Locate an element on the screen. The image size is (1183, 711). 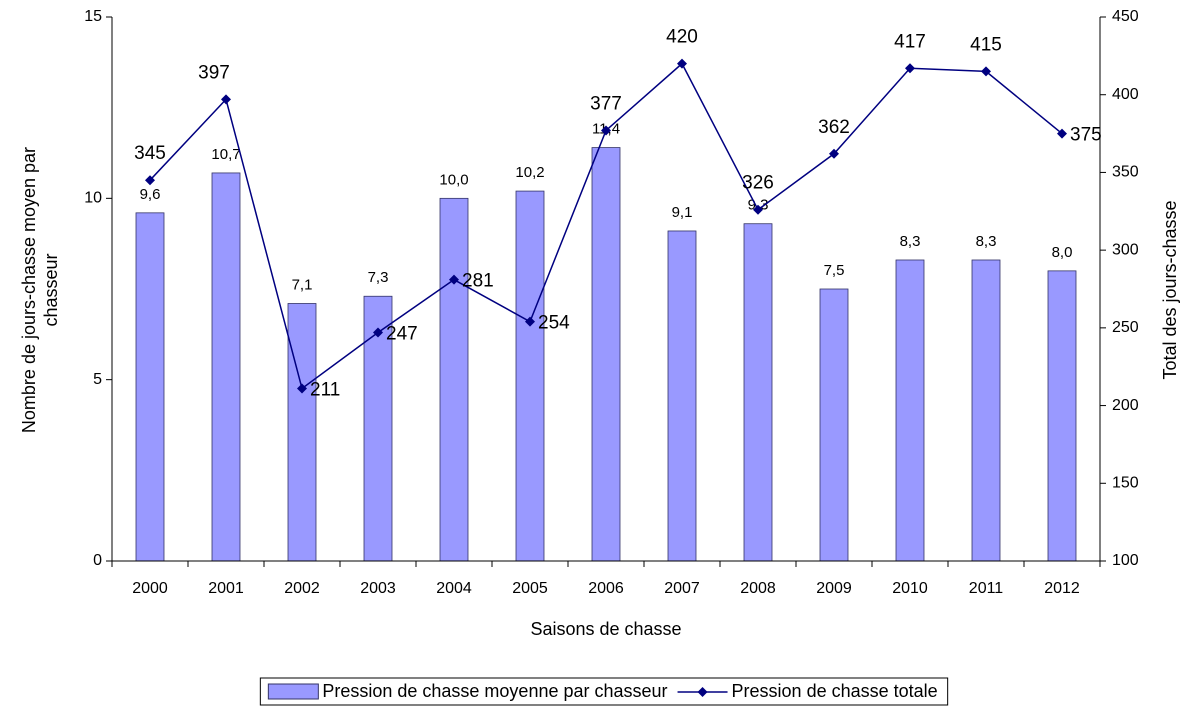
line-value-label: 345 is located at coordinates (150, 153).